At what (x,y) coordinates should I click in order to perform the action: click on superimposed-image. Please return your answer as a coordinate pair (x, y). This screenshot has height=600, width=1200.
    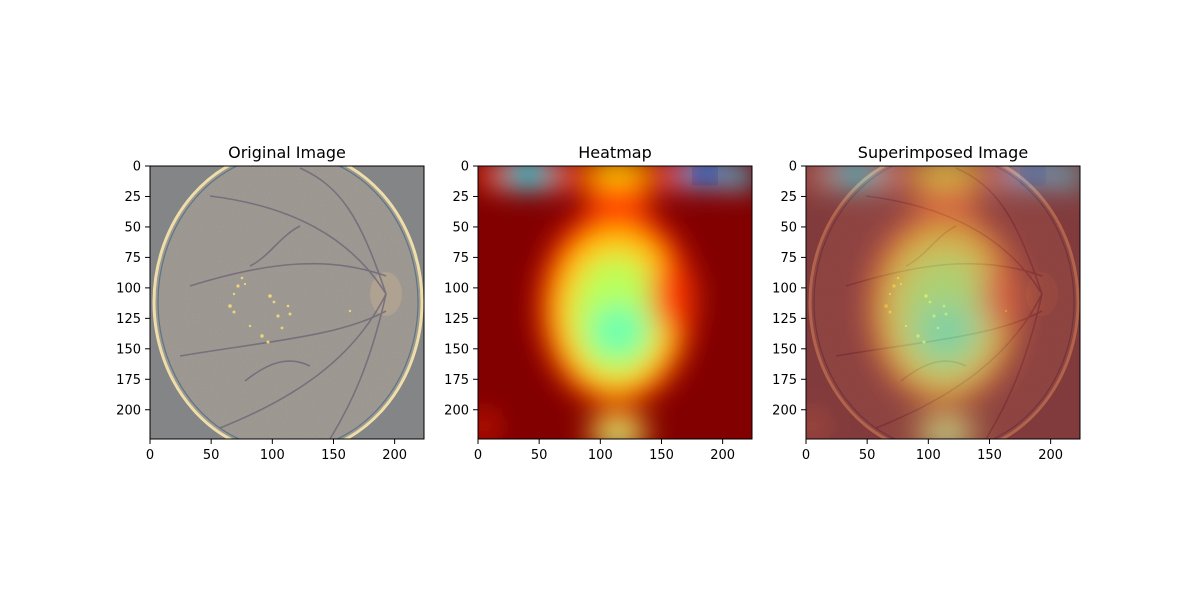
    Looking at the image, I should click on (942, 302).